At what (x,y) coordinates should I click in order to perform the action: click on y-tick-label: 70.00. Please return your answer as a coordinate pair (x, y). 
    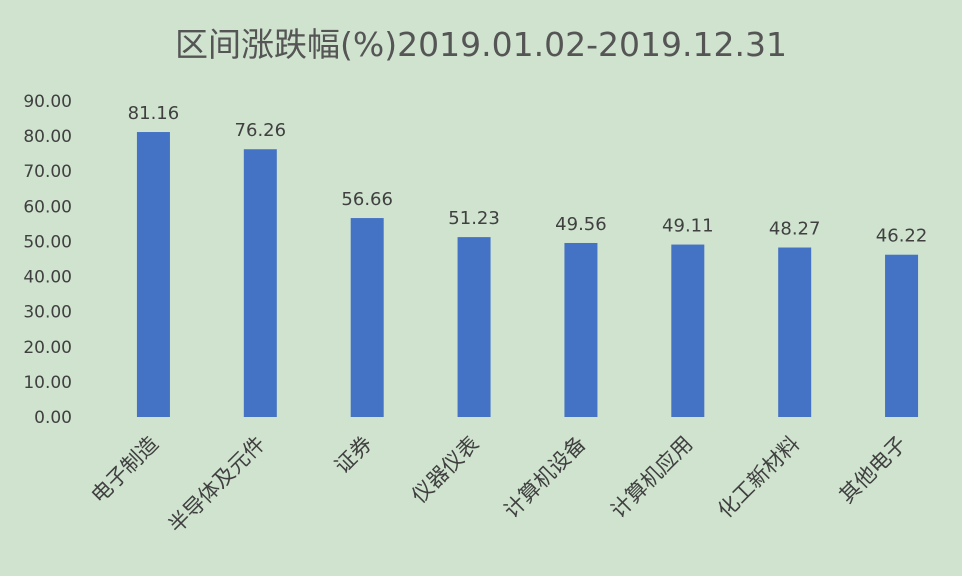
    Looking at the image, I should click on (47, 172).